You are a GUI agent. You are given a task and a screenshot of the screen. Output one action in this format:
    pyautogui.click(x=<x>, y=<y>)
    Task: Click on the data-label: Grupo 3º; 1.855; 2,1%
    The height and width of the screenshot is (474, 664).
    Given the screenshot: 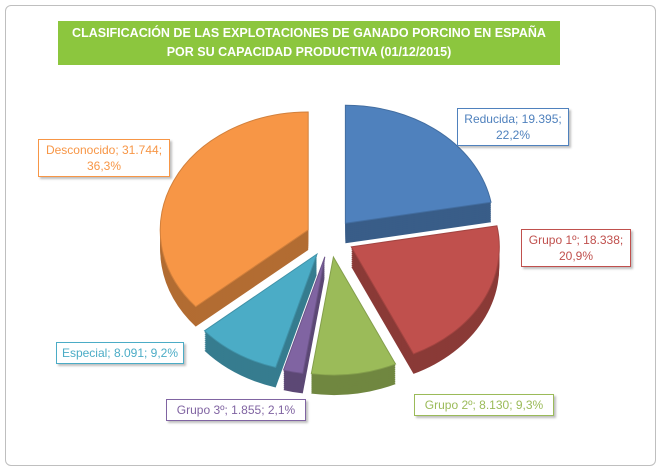 What is the action you would take?
    pyautogui.click(x=236, y=410)
    